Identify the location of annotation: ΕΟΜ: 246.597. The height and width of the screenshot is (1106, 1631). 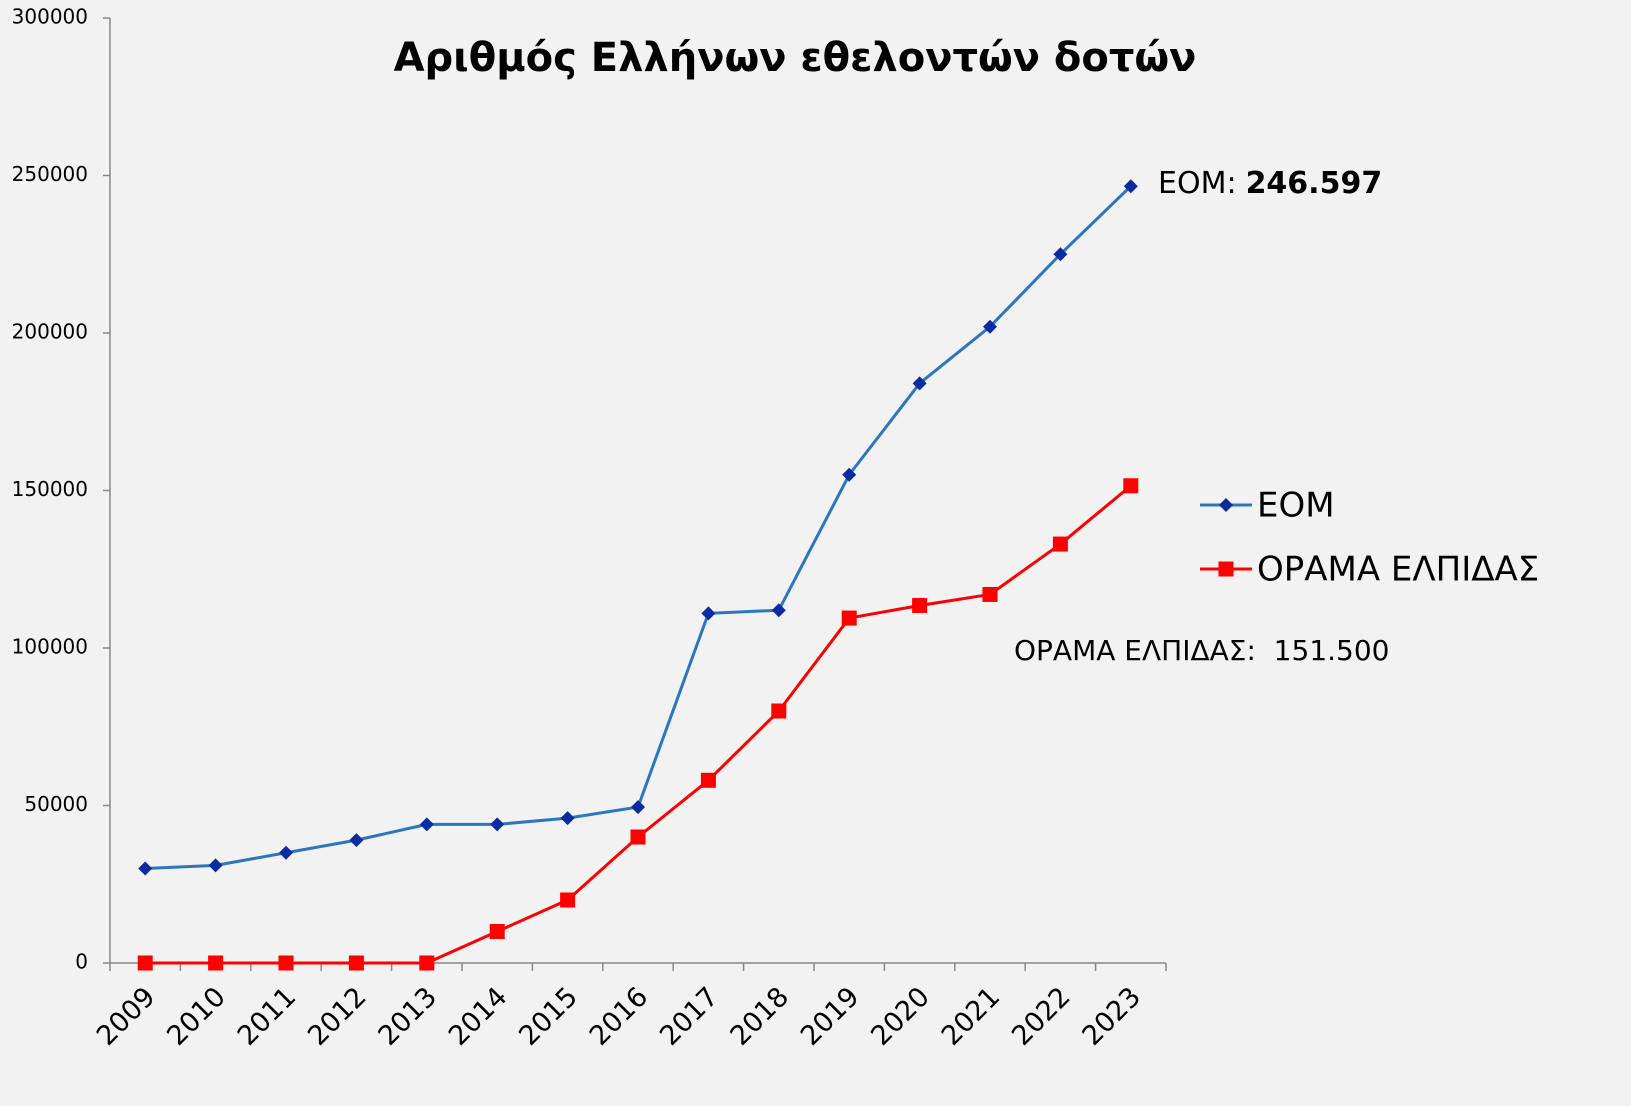
(1270, 183).